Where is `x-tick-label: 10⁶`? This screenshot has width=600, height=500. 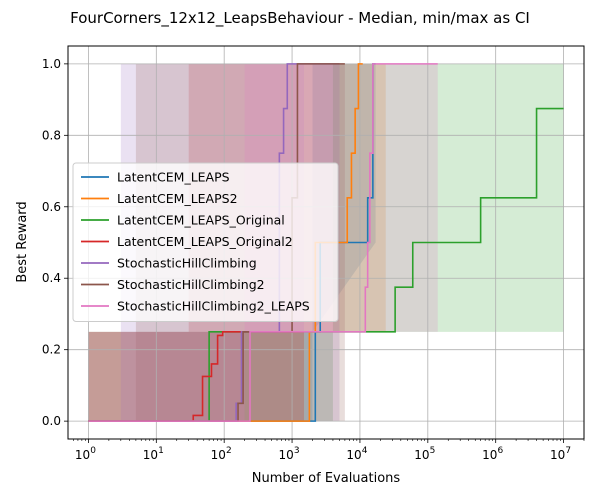 x-tick-label: 10⁶ is located at coordinates (492, 454).